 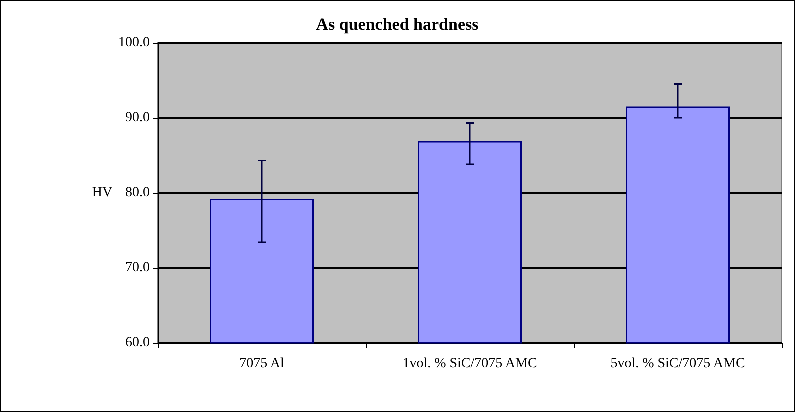 What do you see at coordinates (138, 193) in the screenshot?
I see `y-tick-label: 80.0` at bounding box center [138, 193].